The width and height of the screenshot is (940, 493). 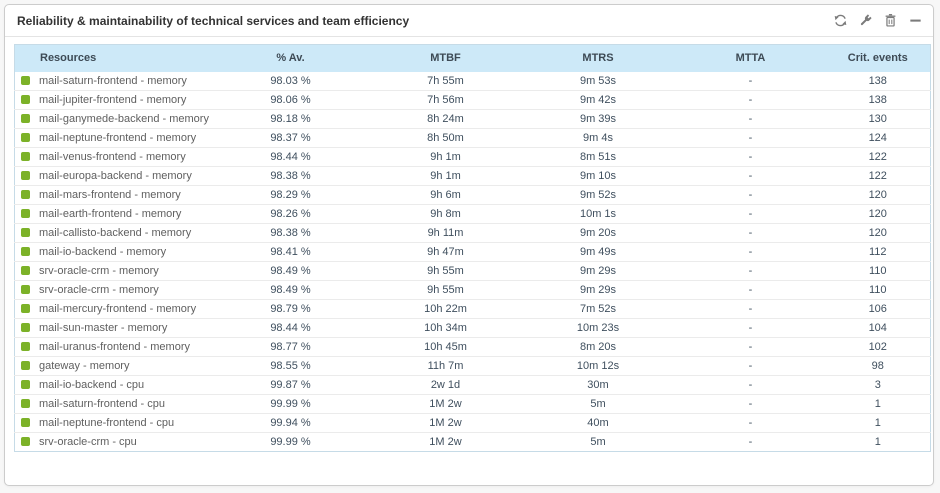 I want to click on resource-name: mail-sun-master - memory, so click(x=103, y=328).